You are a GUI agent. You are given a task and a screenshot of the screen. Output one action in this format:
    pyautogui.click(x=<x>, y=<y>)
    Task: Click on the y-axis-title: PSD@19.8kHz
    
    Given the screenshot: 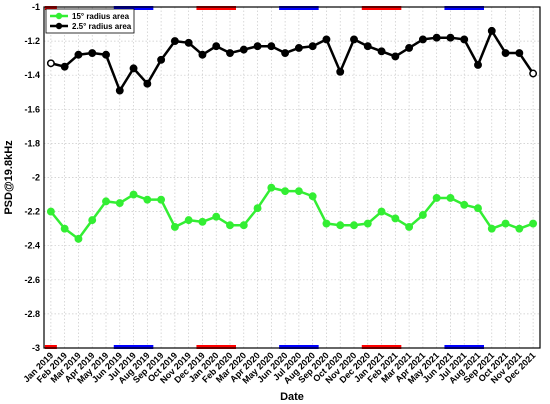 What is the action you would take?
    pyautogui.click(x=9, y=177)
    